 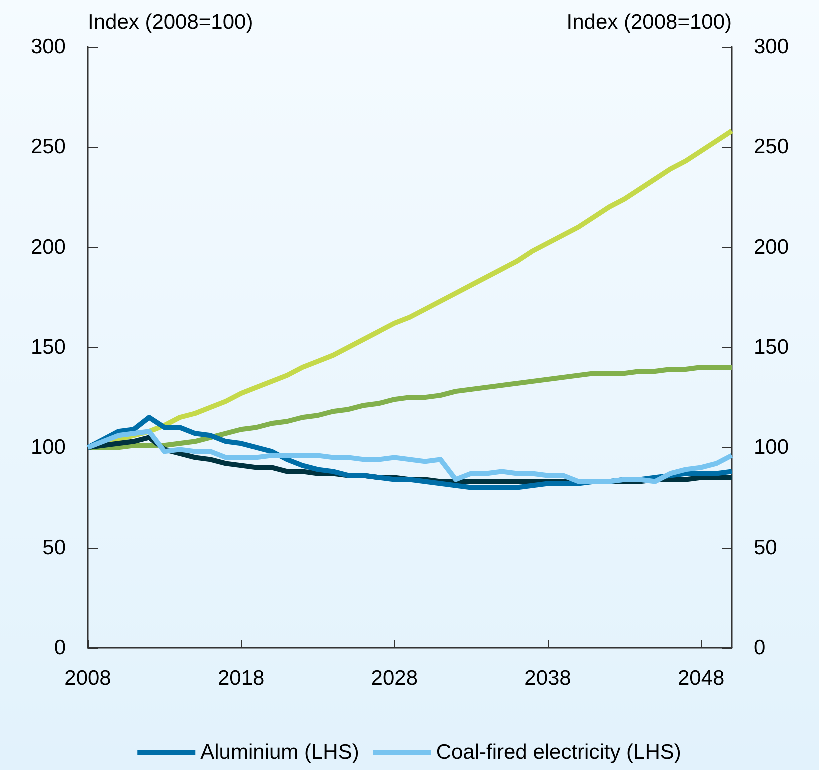 I want to click on x-tick-label: 2048, so click(x=701, y=678).